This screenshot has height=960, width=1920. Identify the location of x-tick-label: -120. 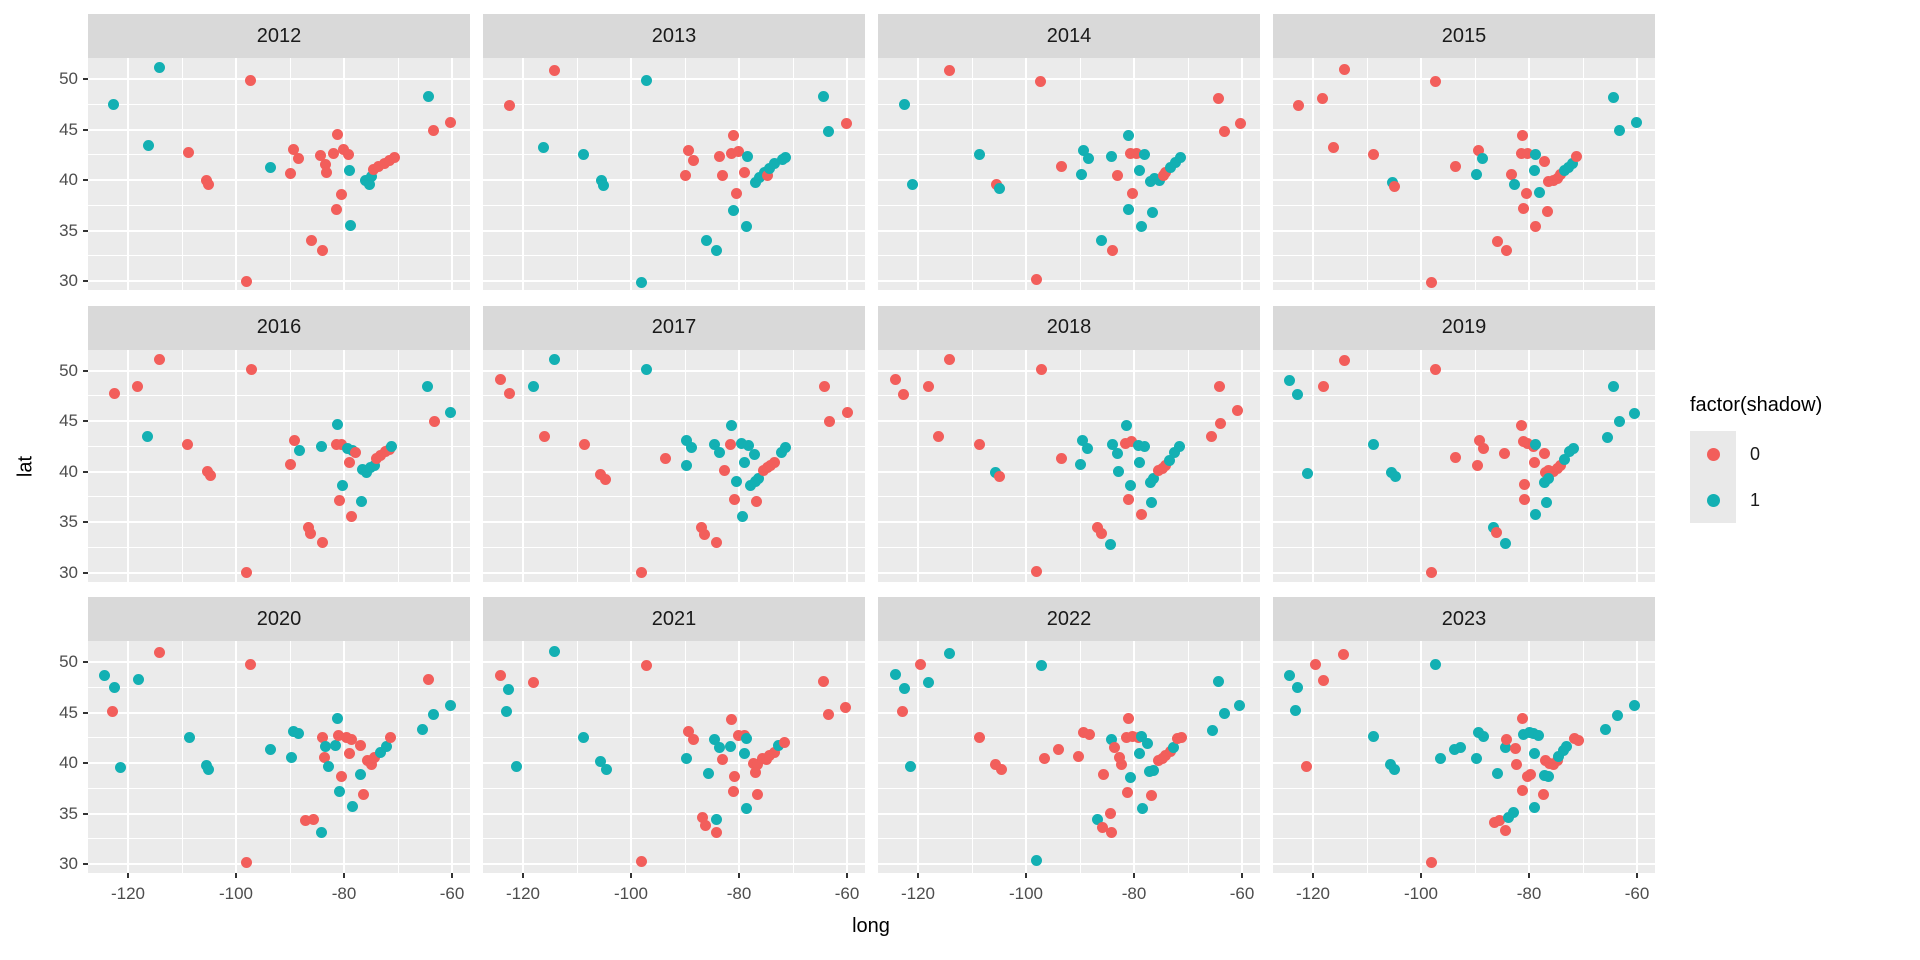
(918, 893).